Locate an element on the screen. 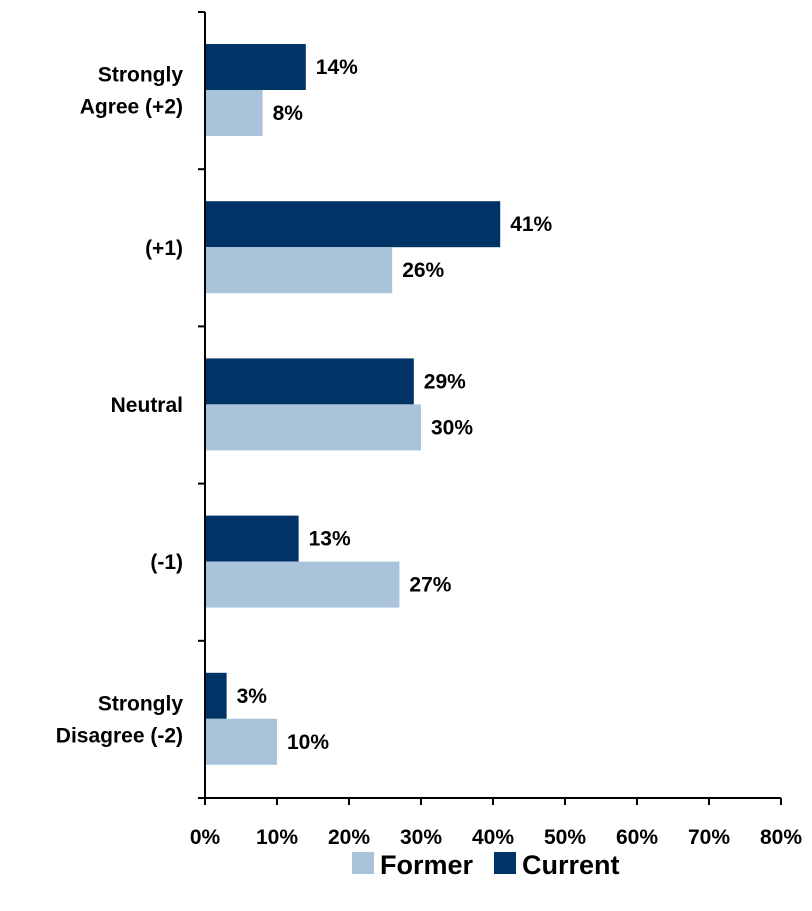  category-label-line: Disagree (-2) is located at coordinates (119, 735).